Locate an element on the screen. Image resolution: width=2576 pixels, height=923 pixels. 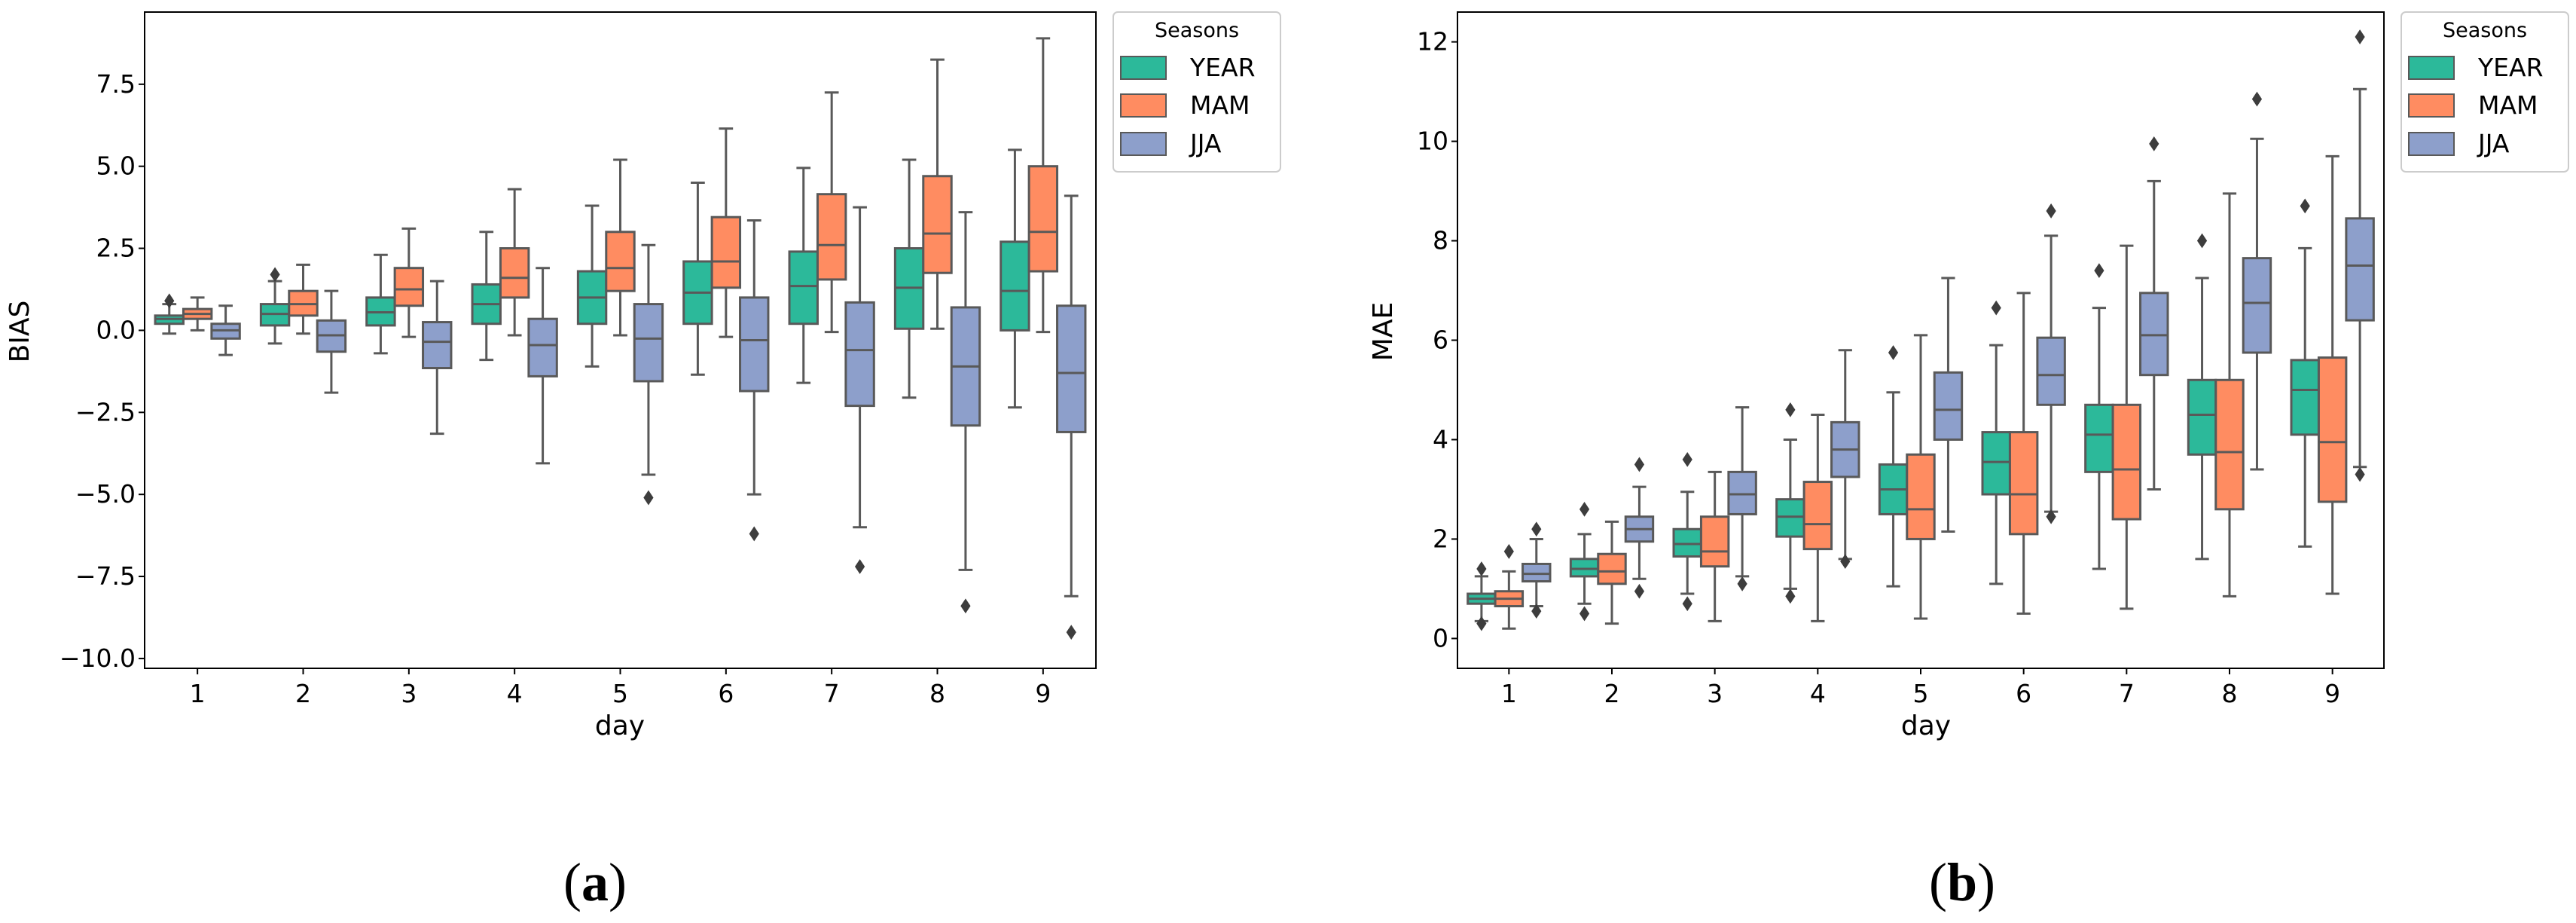
panel-a-year-day7-box is located at coordinates (804, 275).